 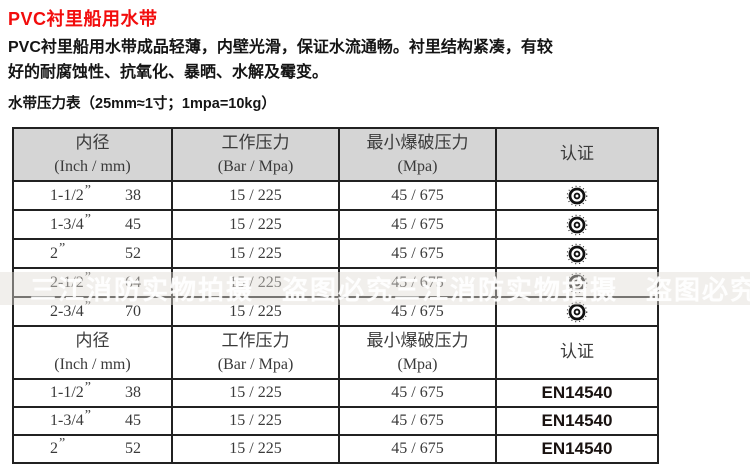 I want to click on table-row: 1-3/4” 45 15 / 225 45 / 675 EN14540, so click(x=335, y=421).